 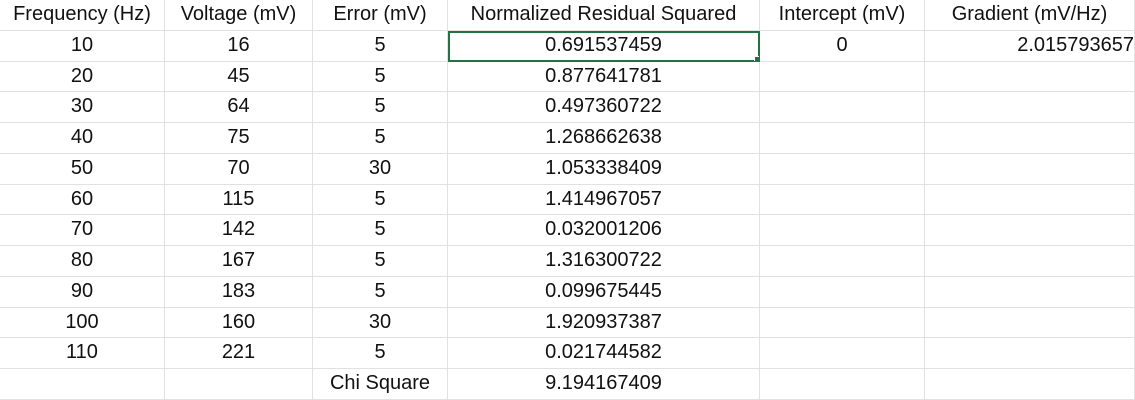 What do you see at coordinates (239, 261) in the screenshot?
I see `table-cell: 167` at bounding box center [239, 261].